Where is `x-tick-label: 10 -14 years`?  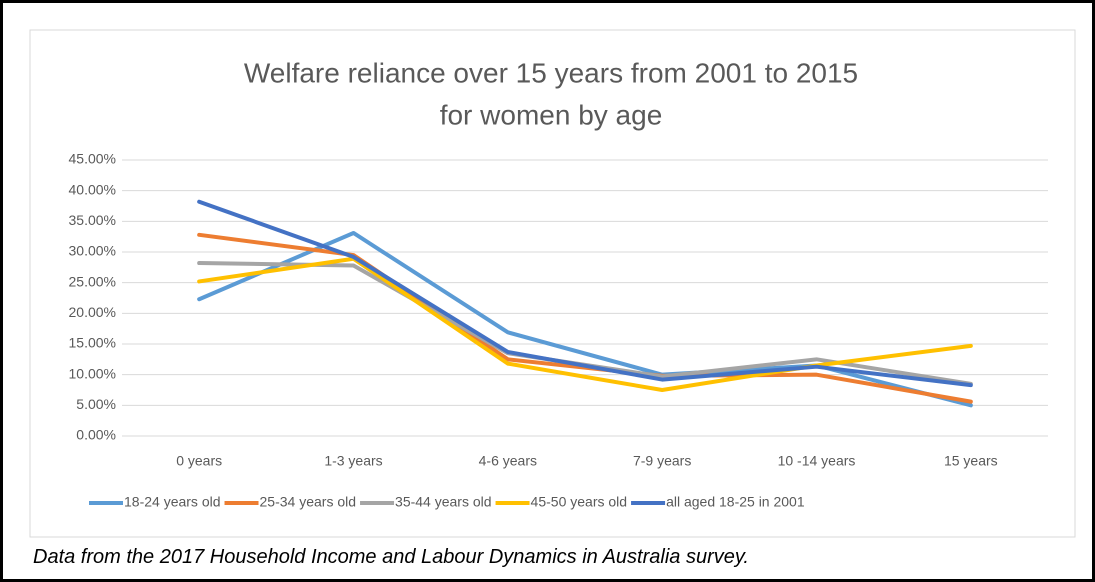 x-tick-label: 10 -14 years is located at coordinates (817, 461).